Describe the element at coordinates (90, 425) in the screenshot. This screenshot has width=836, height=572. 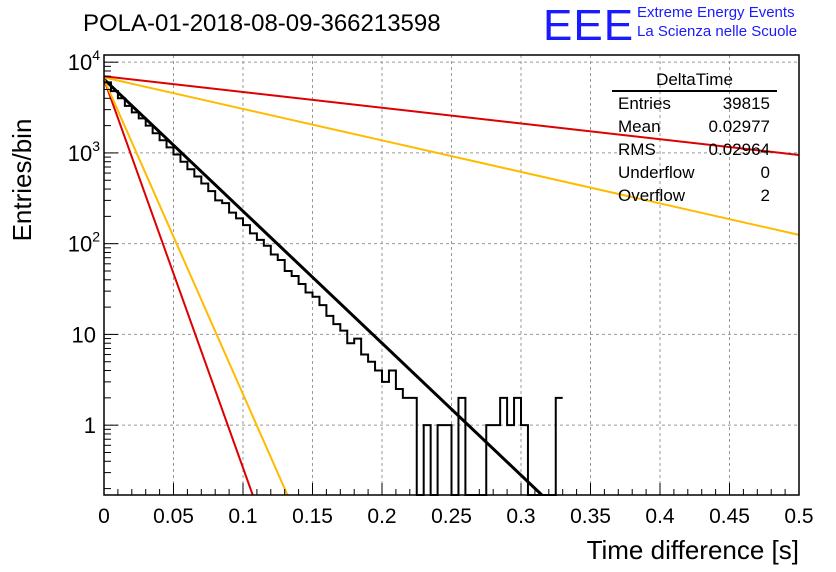
I see `y-tick-label: 1` at that location.